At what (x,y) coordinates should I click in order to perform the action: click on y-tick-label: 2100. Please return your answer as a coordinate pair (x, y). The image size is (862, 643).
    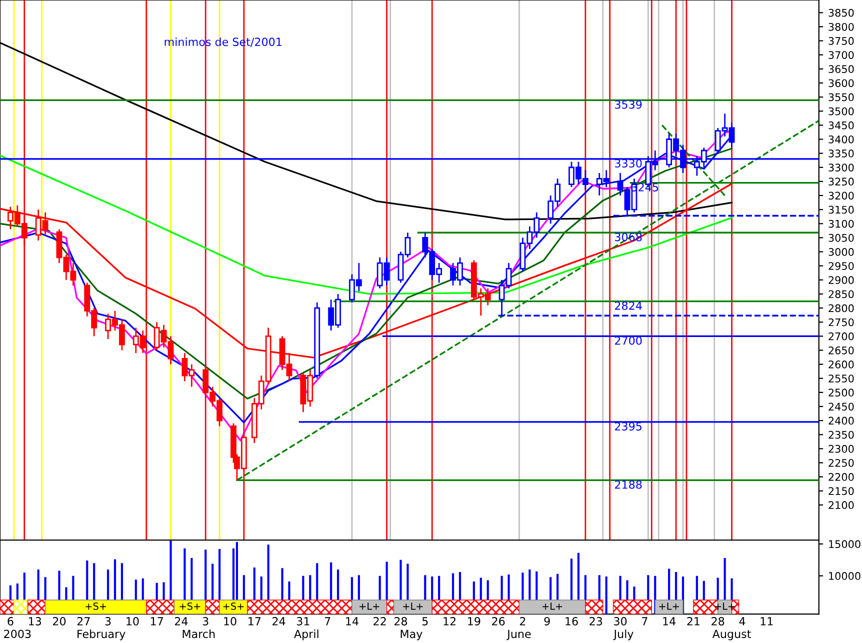
    Looking at the image, I should click on (841, 505).